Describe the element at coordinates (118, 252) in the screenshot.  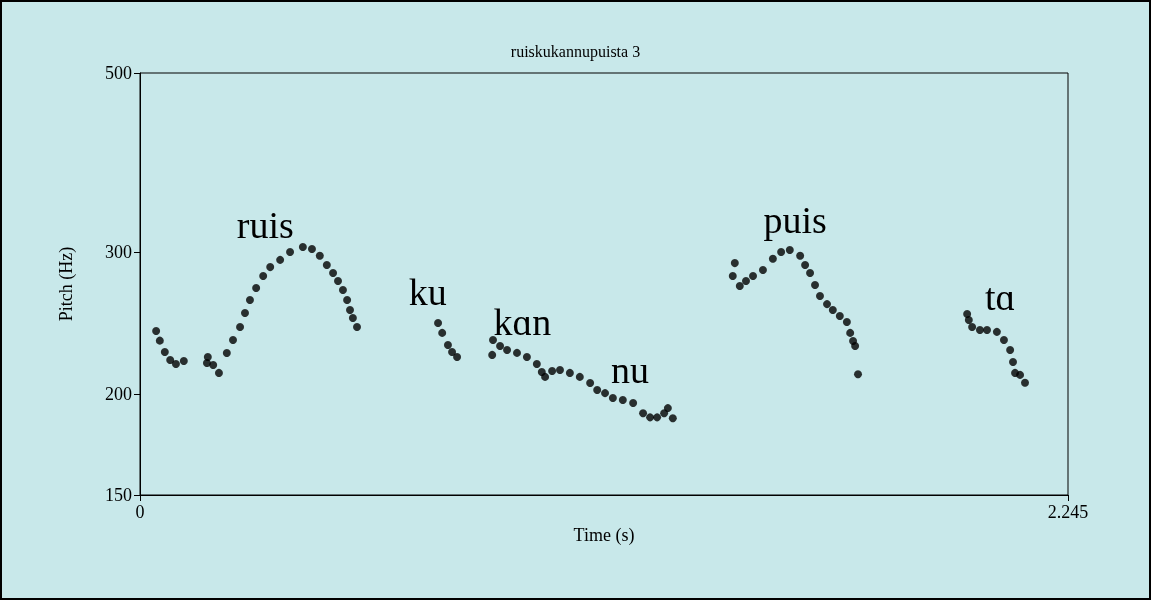
I see `y-tick-label: 300` at that location.